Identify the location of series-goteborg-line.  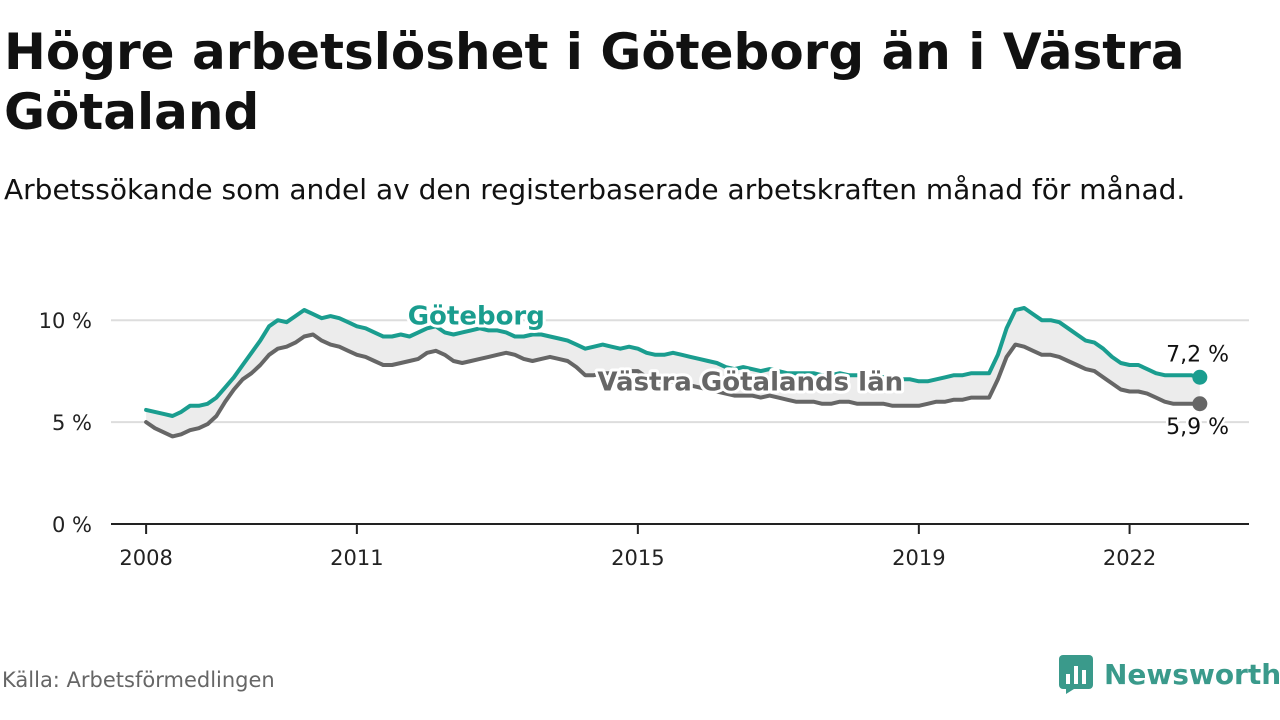
(673, 362).